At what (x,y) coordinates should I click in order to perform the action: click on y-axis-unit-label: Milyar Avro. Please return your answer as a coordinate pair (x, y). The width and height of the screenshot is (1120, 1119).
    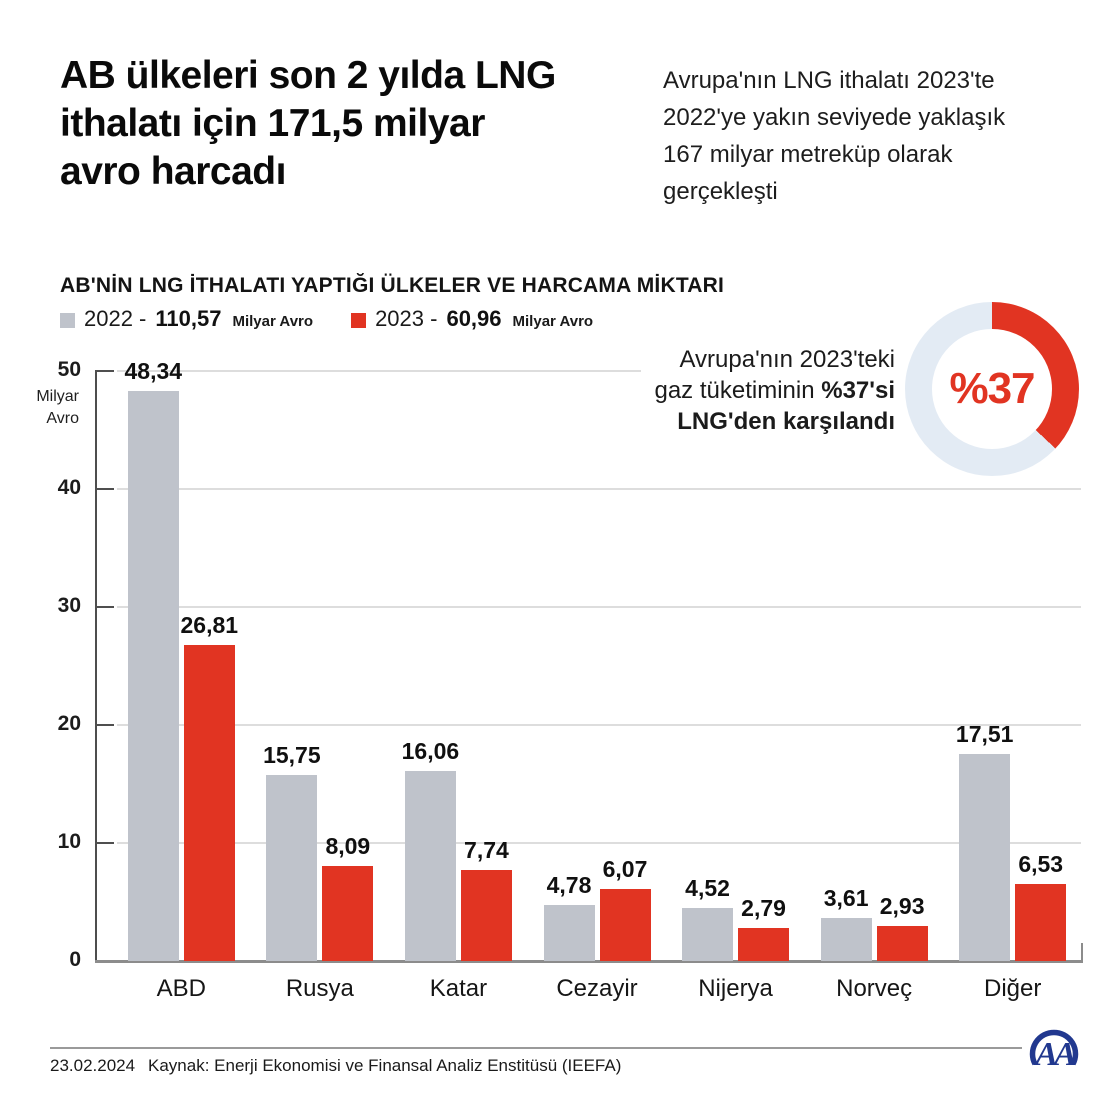
    Looking at the image, I should click on (57, 407).